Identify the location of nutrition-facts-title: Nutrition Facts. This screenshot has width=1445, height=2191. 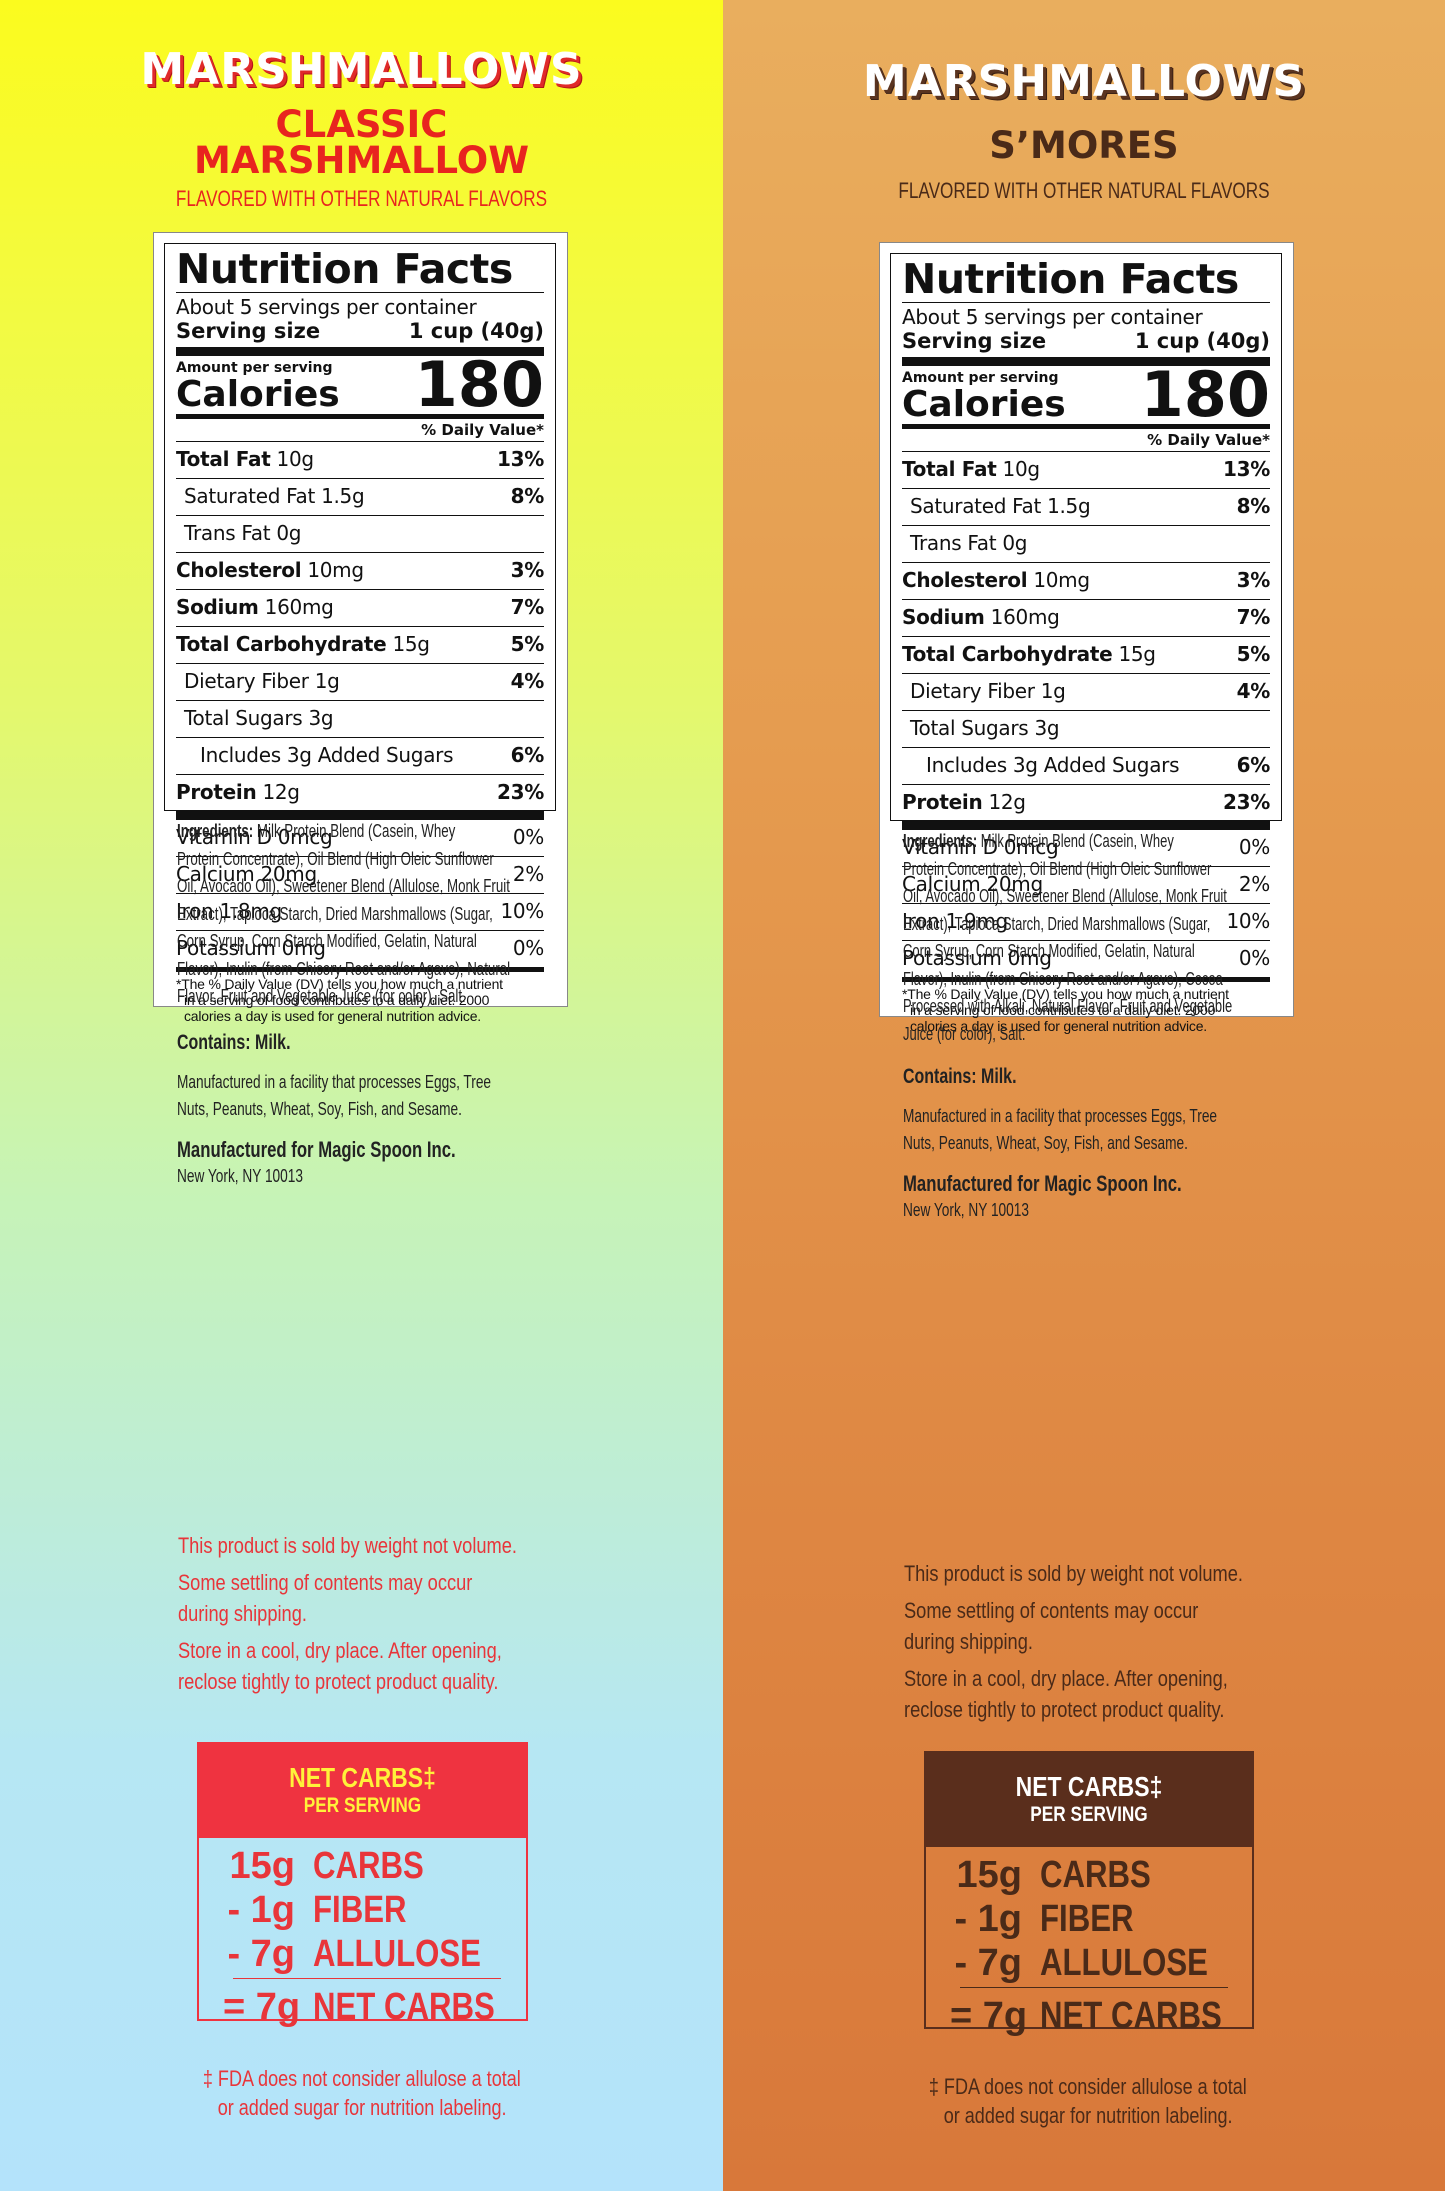
(1070, 279).